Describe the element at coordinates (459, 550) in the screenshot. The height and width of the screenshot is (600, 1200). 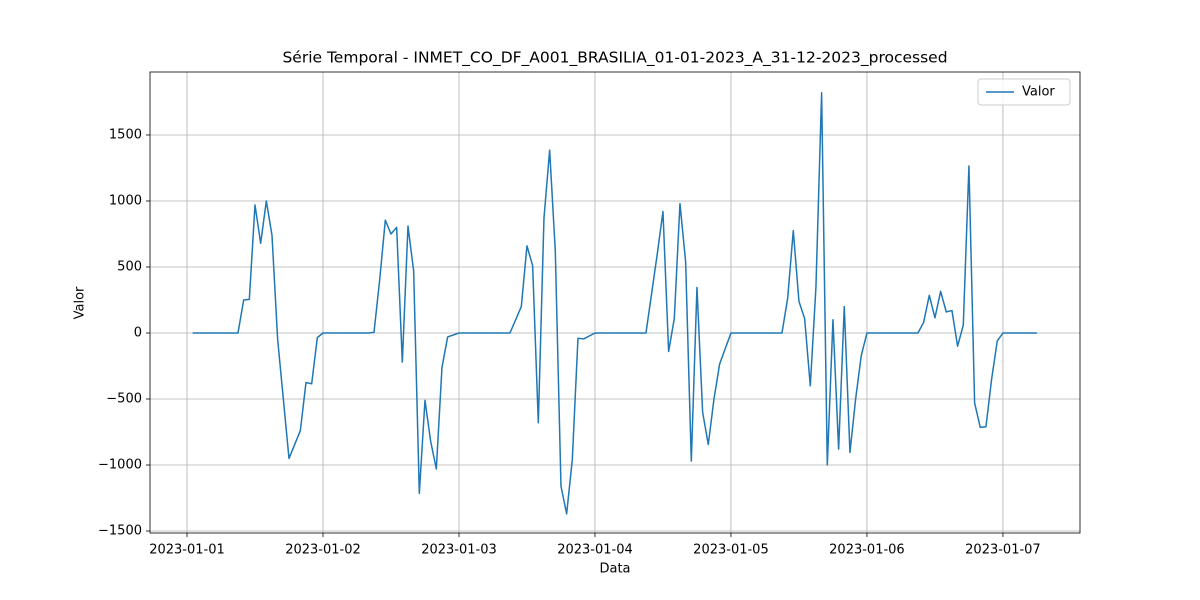
I see `x-tick-label: 2023-01-03` at that location.